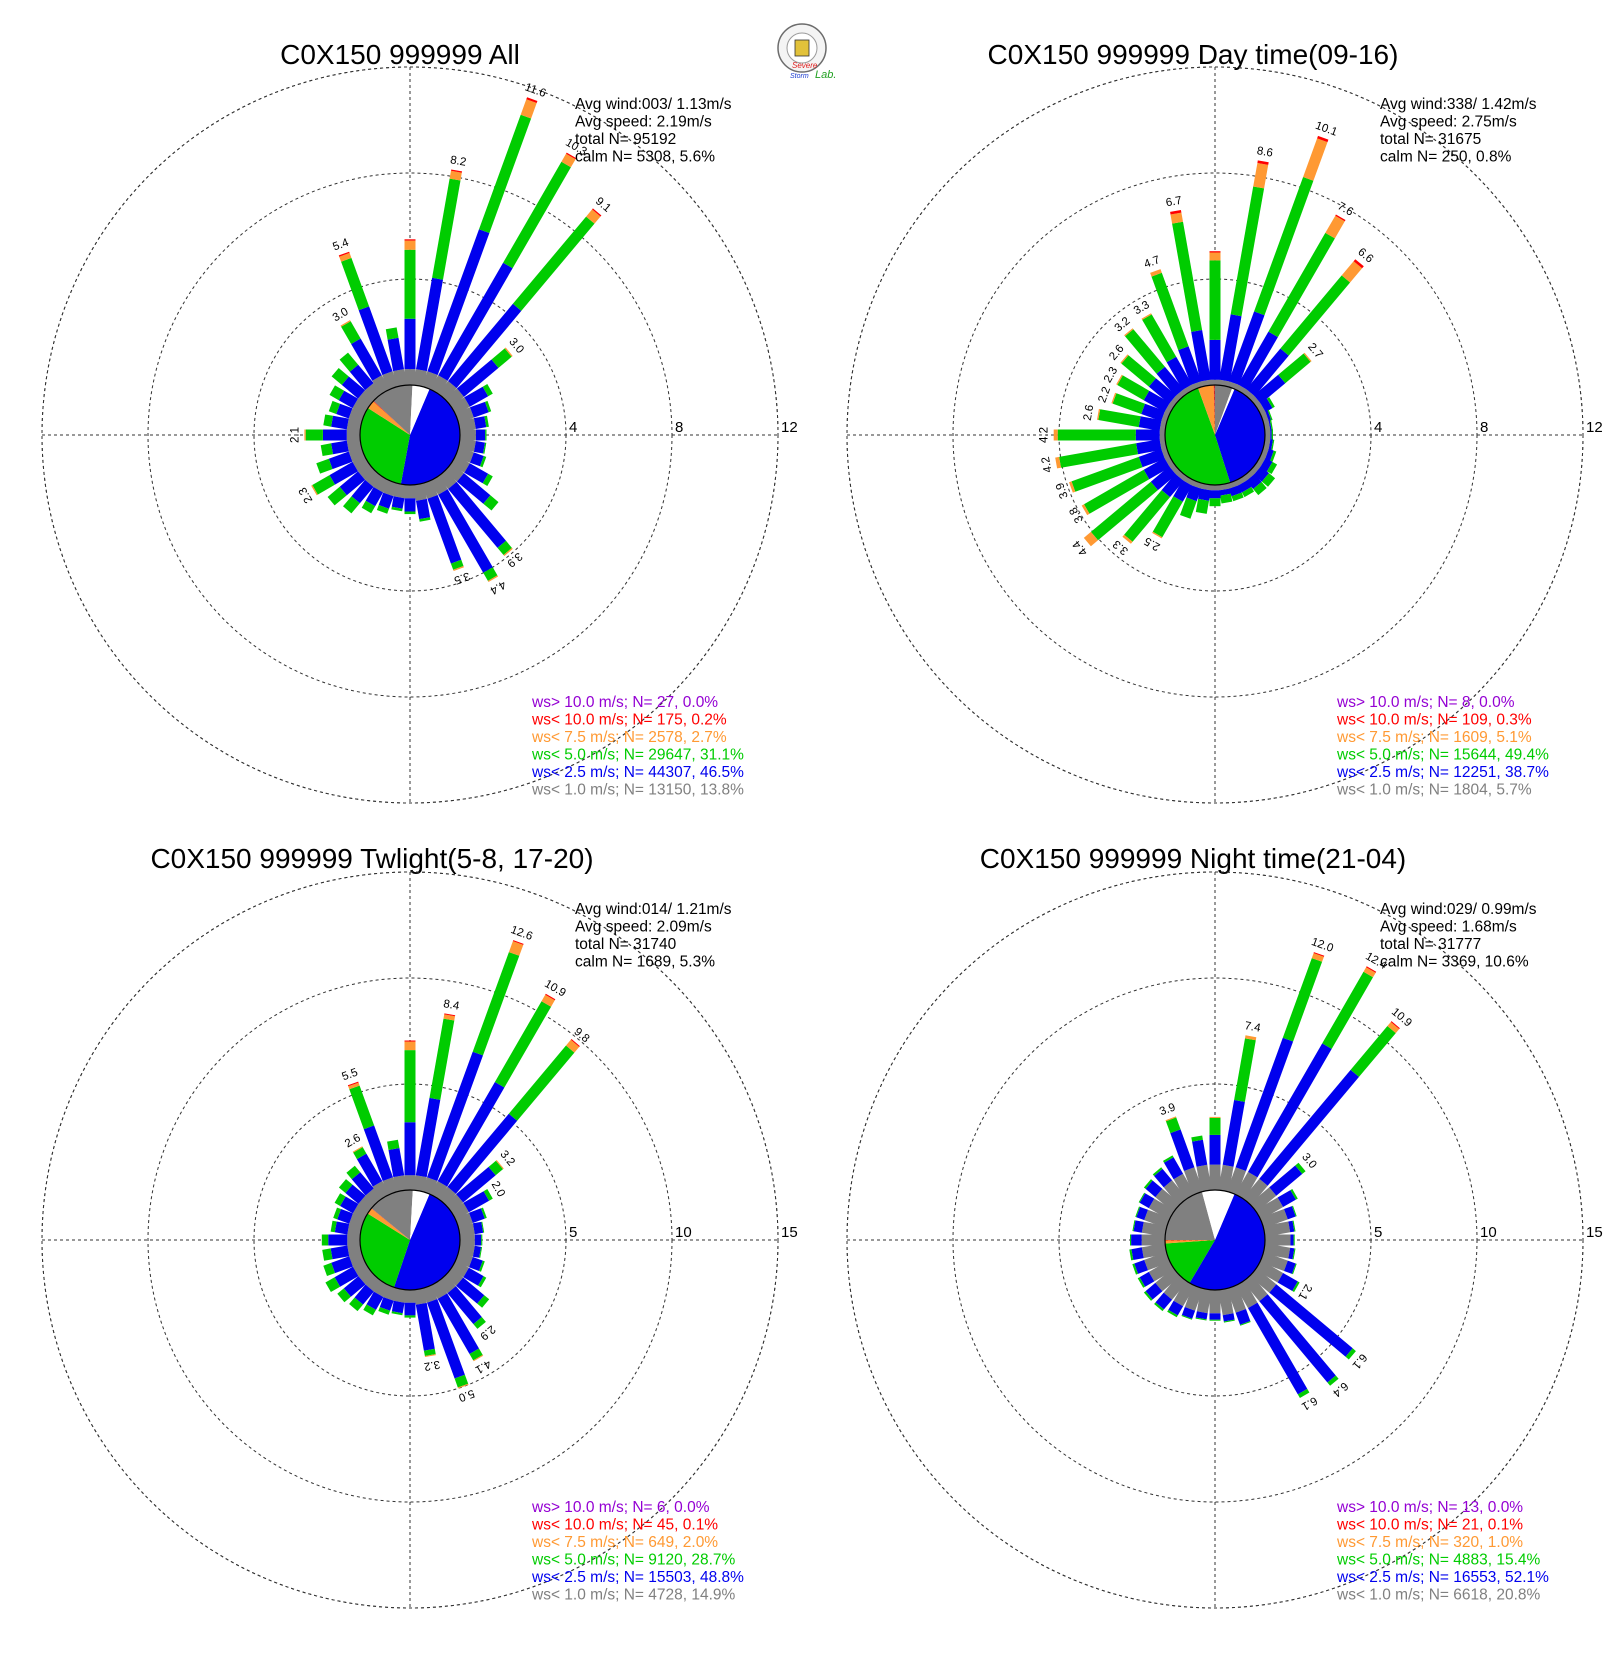 This screenshot has height=1660, width=1620. Describe the element at coordinates (1429, 1525) in the screenshot. I see `legend-entry-lt10: ws< 10.0 m/s; N= 21, 0.1%` at that location.